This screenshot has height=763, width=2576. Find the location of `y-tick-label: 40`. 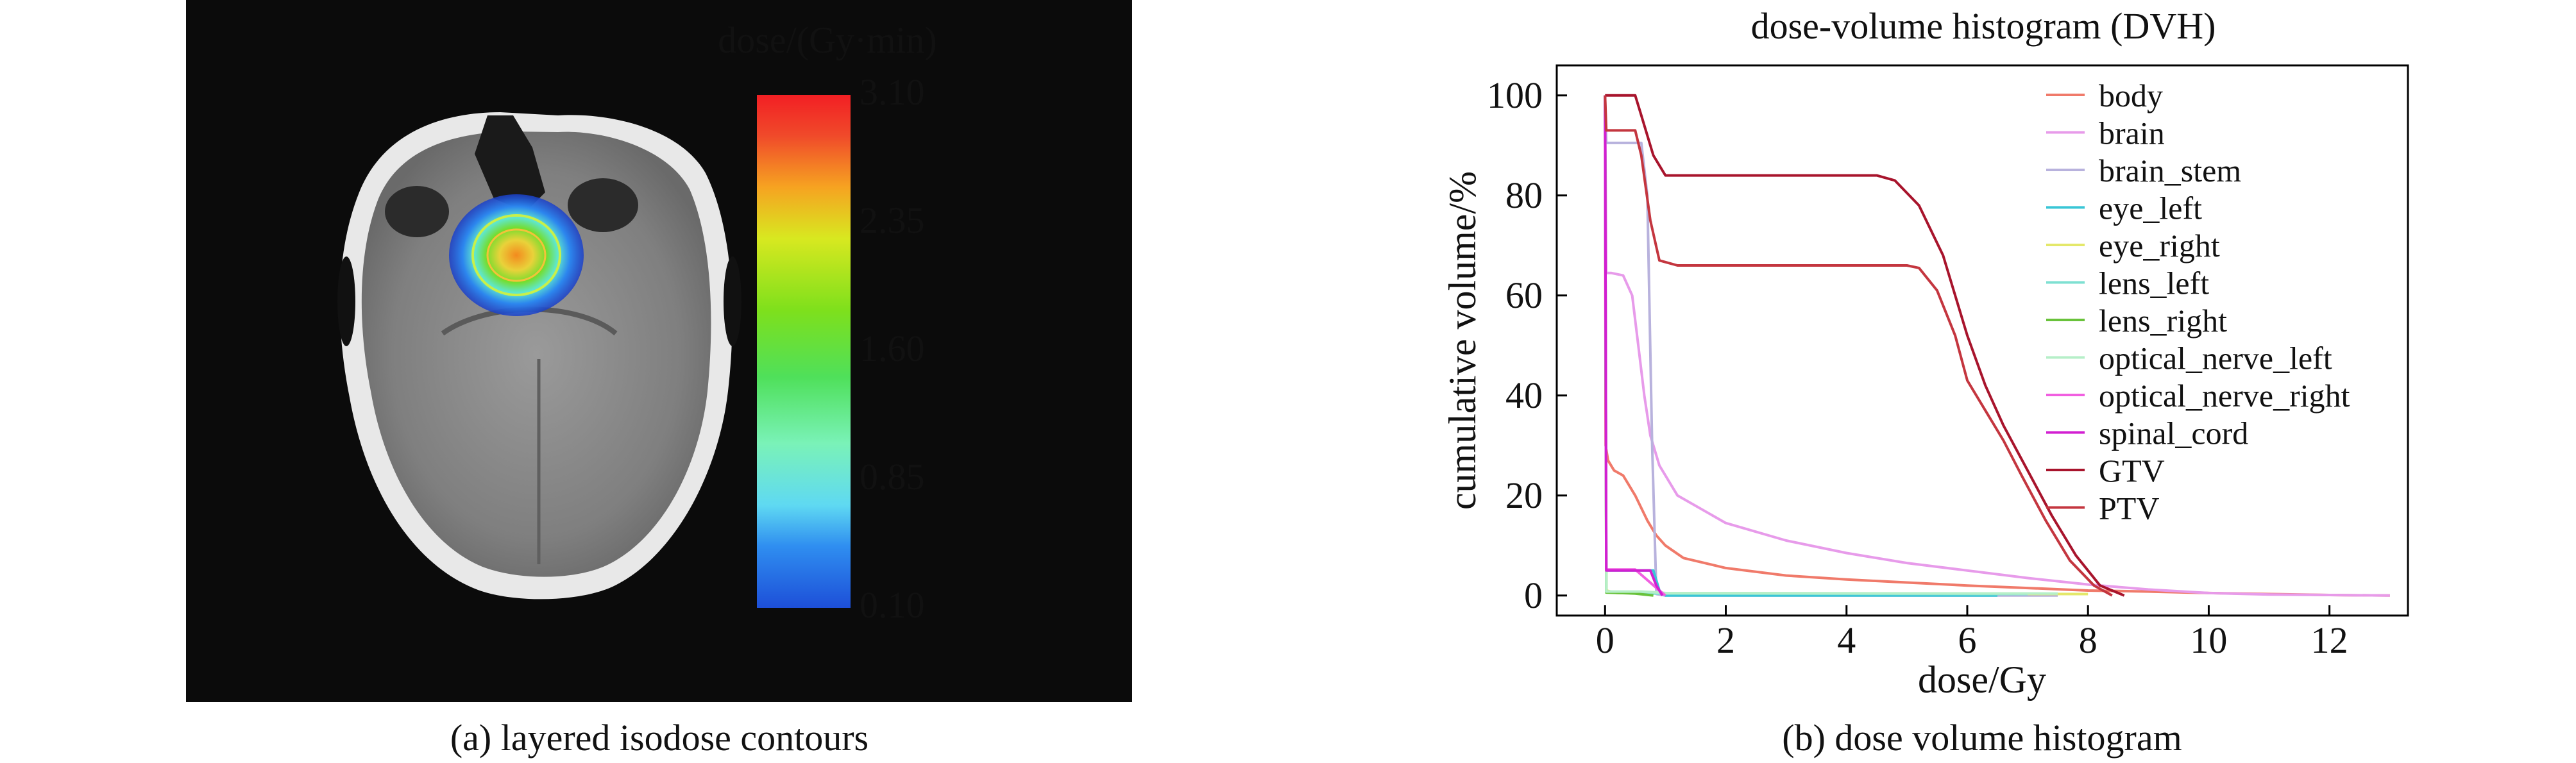

y-tick-label: 40 is located at coordinates (1524, 395).